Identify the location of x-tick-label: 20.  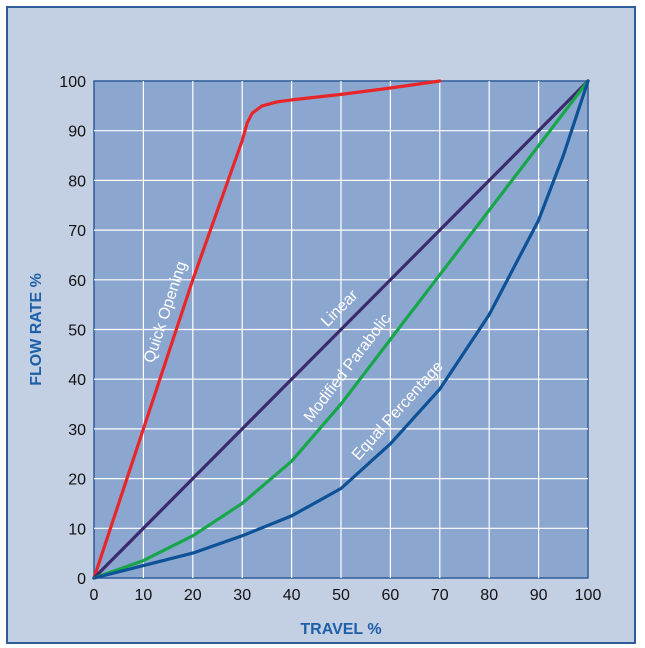
(193, 595).